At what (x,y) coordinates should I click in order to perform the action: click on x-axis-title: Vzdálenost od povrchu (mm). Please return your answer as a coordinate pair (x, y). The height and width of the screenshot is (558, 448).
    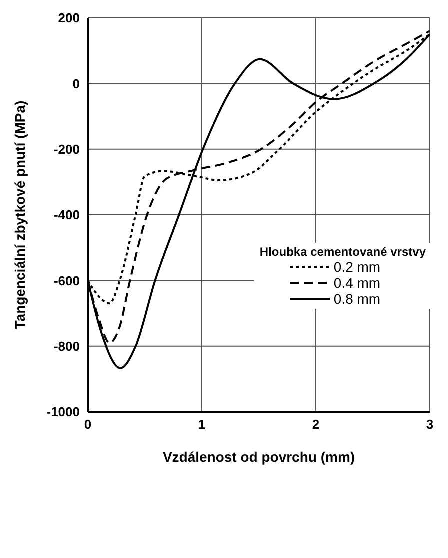
    Looking at the image, I should click on (259, 457).